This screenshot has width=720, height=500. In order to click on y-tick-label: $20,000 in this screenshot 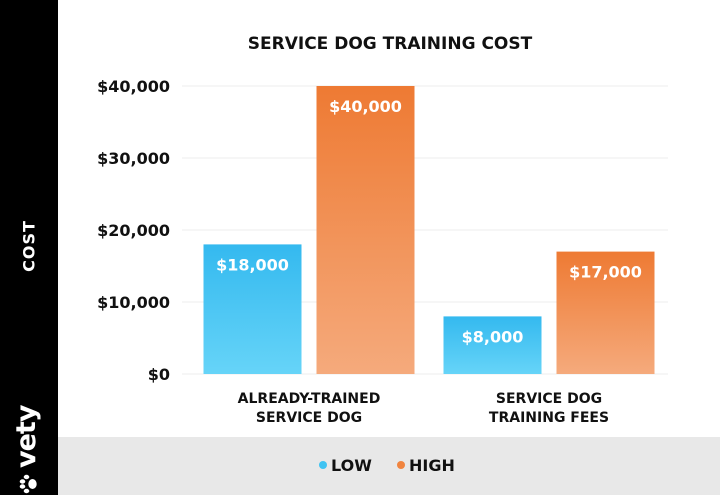, I will do `click(133, 230)`.